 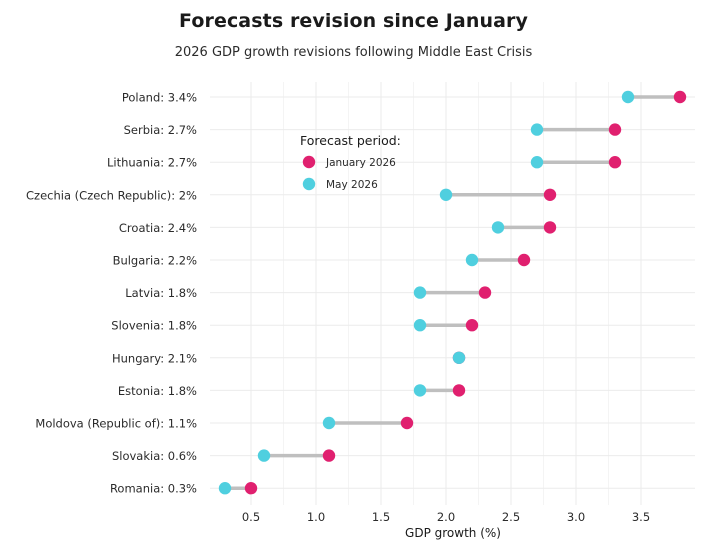 I want to click on legend: Forecast period: January 2026 May 2026, so click(x=350, y=162).